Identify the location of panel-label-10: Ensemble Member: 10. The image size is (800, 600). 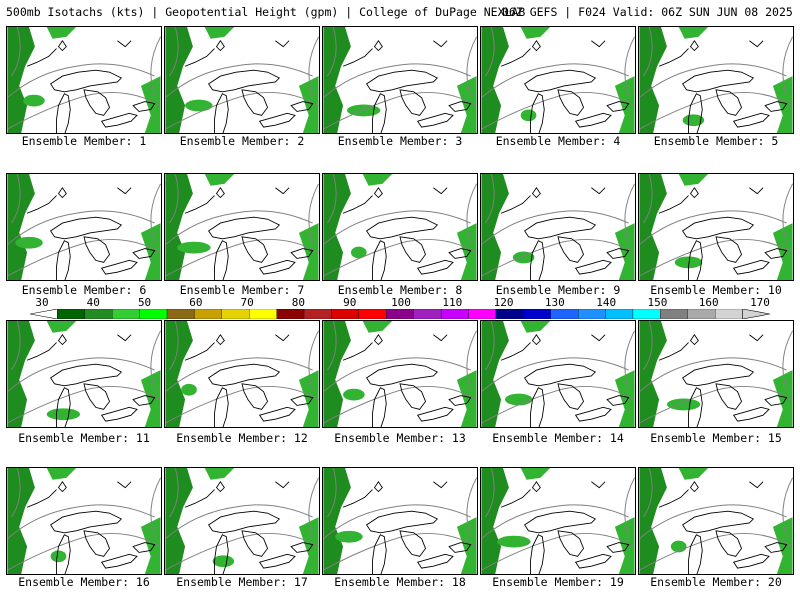
(716, 290).